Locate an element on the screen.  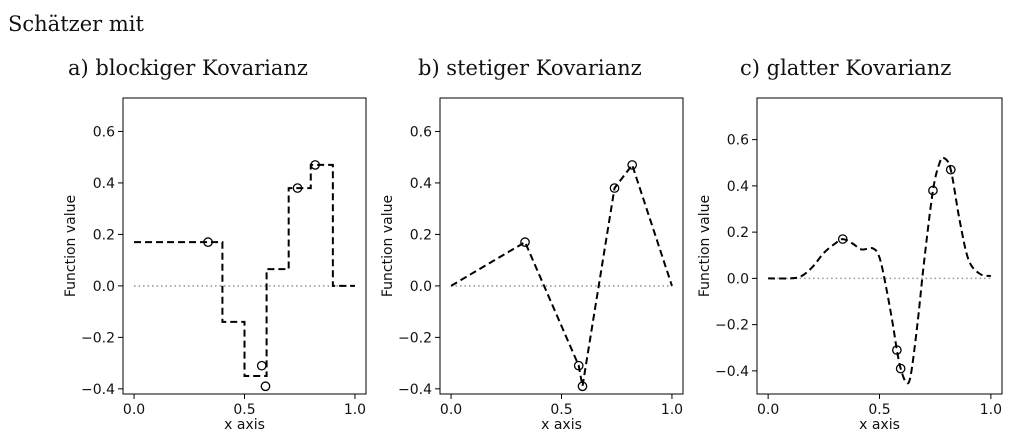
chart-a-title: a) blockiger Kovarianz is located at coordinates (188, 68).